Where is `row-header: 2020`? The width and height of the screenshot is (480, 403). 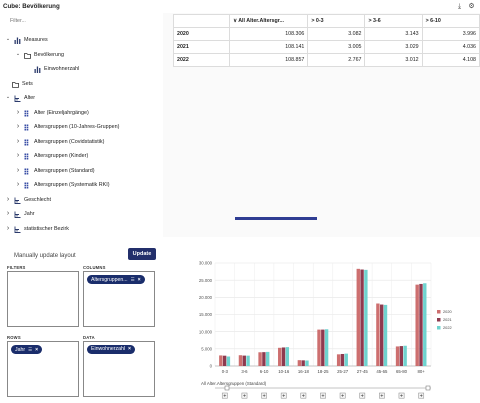 row-header: 2020 is located at coordinates (201, 34).